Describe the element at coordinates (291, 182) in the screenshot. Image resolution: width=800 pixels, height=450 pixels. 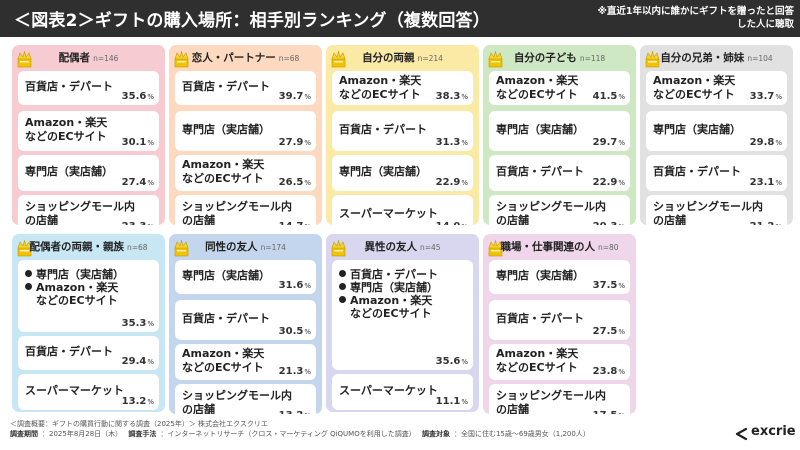
I see `item-value-number: 26.5` at that location.